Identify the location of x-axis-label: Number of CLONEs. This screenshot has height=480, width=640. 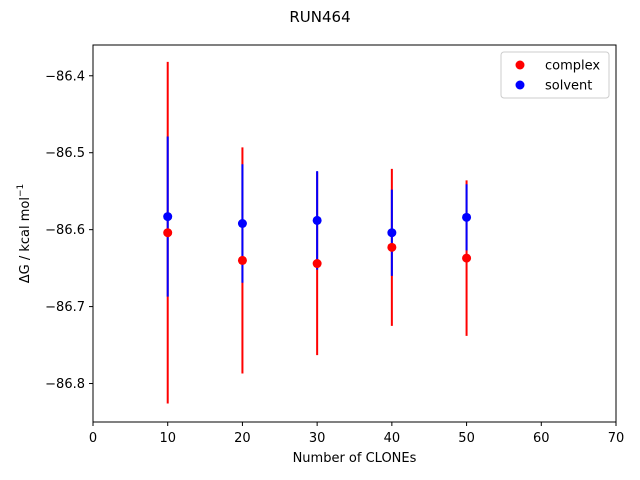
(355, 458).